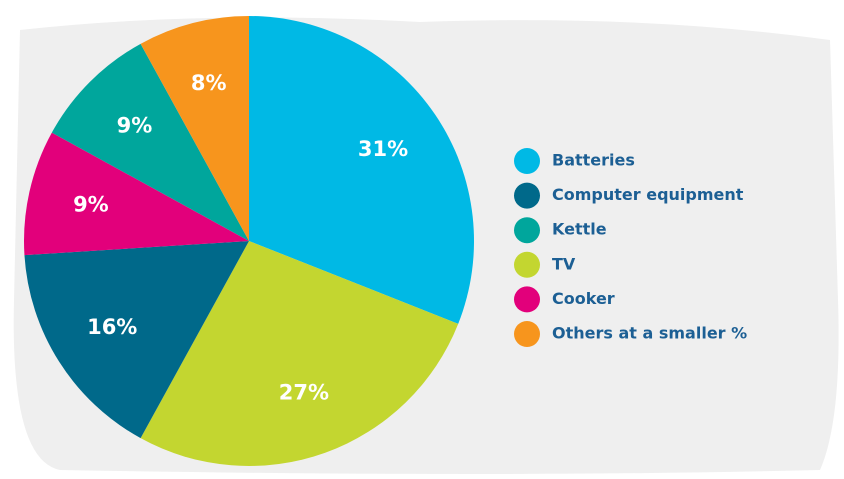  I want to click on legend-label: Others at a smaller %, so click(649, 333).